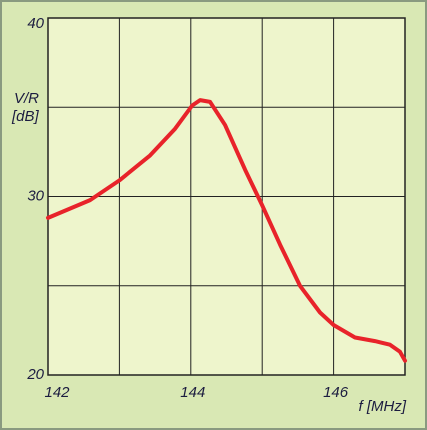 The width and height of the screenshot is (427, 430). I want to click on y-tick-label: 30, so click(35, 195).